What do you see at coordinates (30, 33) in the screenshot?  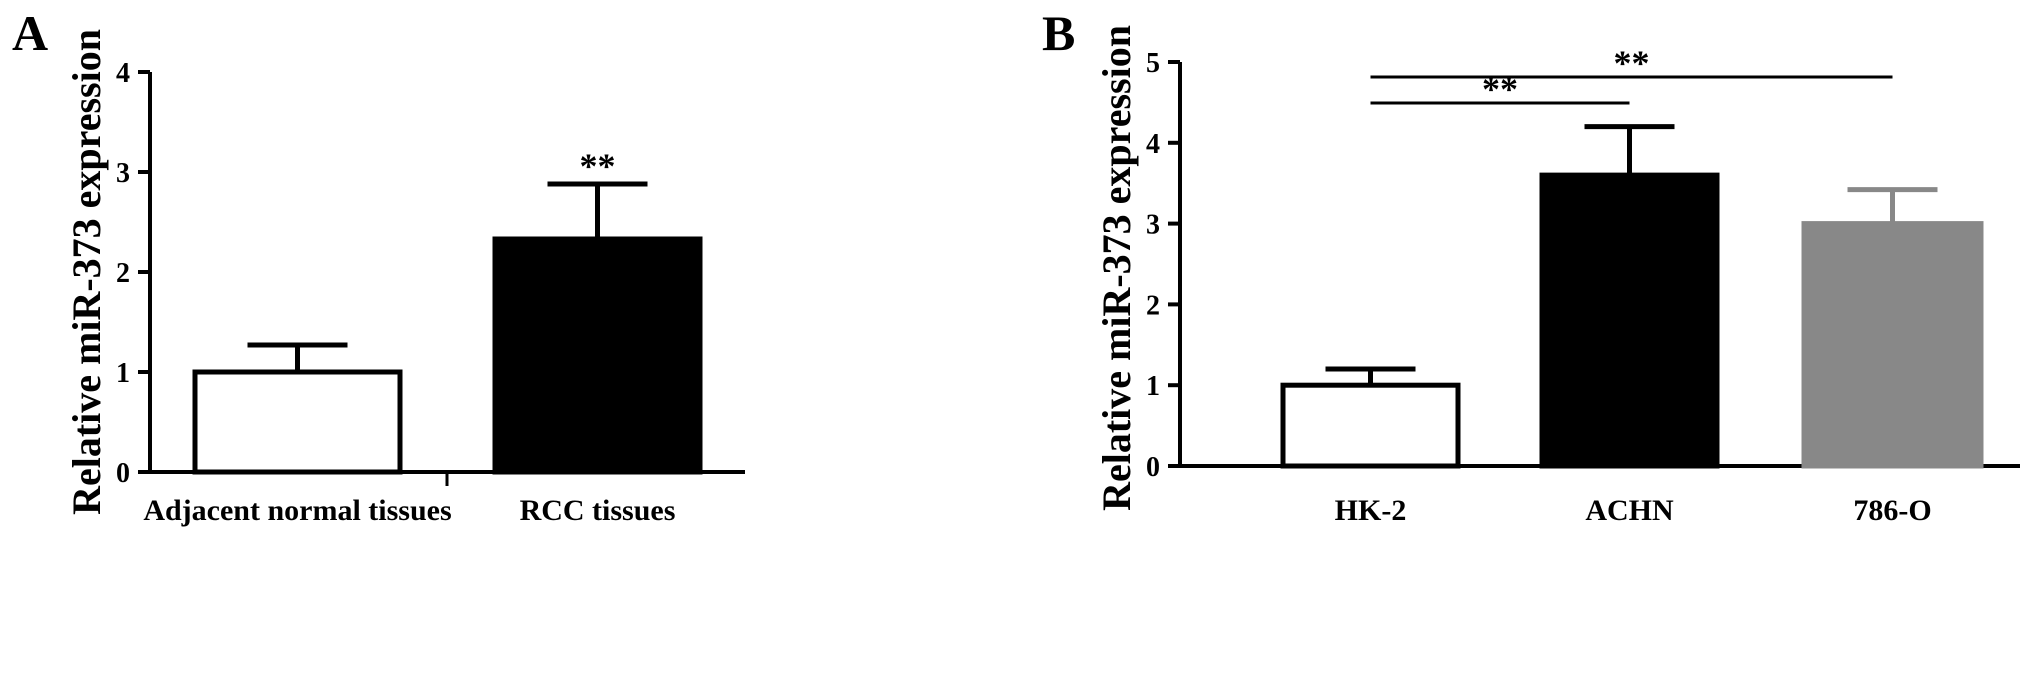 I see `panel-a-letter: A` at bounding box center [30, 33].